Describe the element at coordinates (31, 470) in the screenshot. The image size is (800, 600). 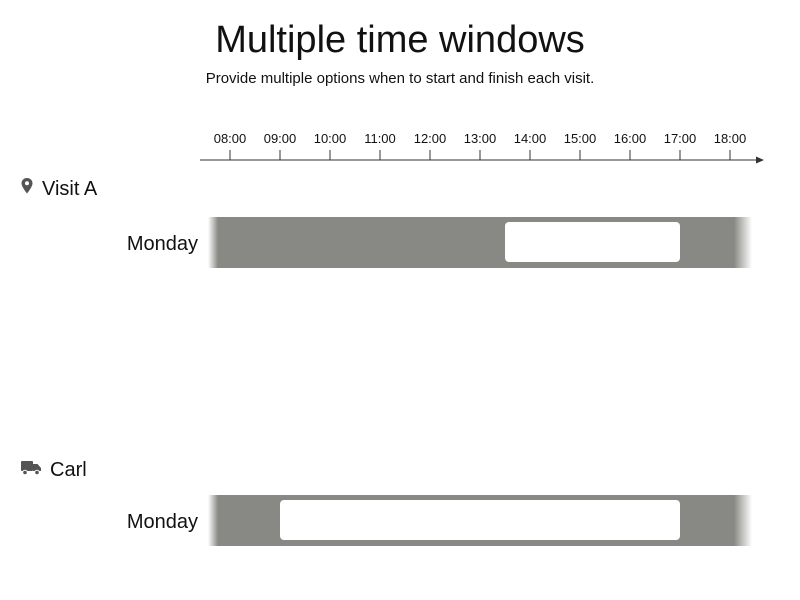
I see `truck-icon` at that location.